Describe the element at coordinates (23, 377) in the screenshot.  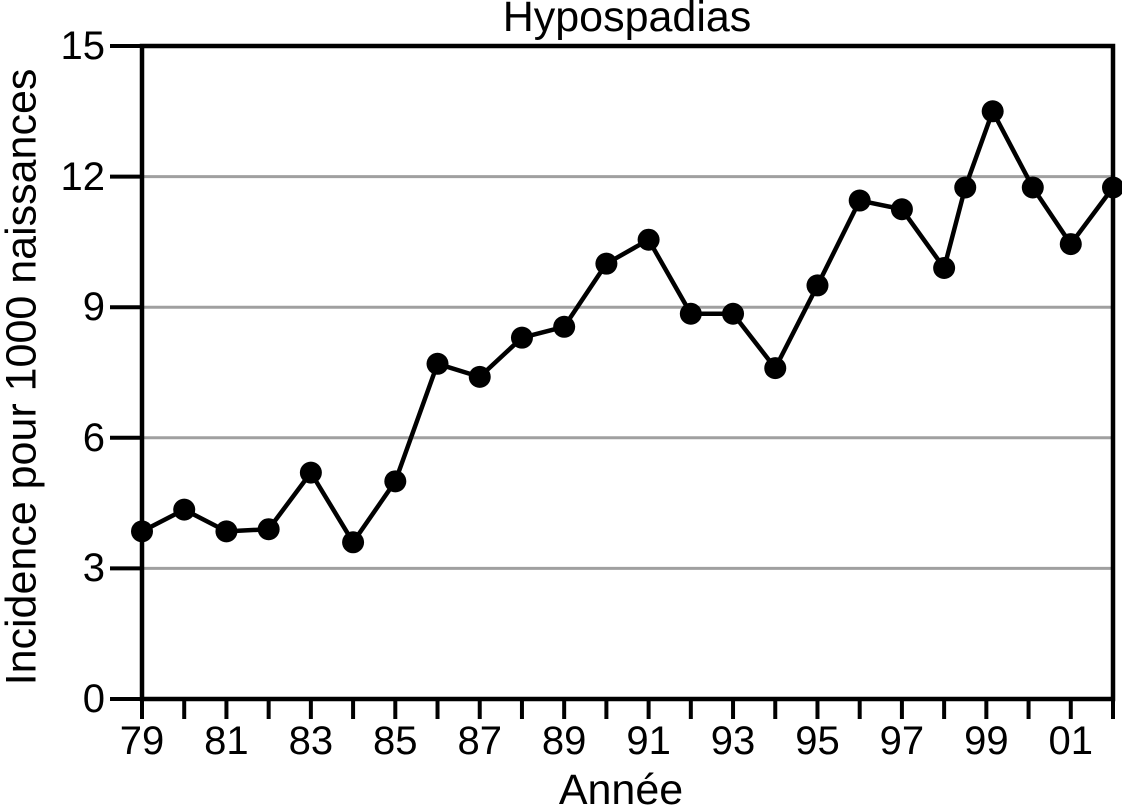
I see `y-axis-label: Incidence pour 1000 naissances` at that location.